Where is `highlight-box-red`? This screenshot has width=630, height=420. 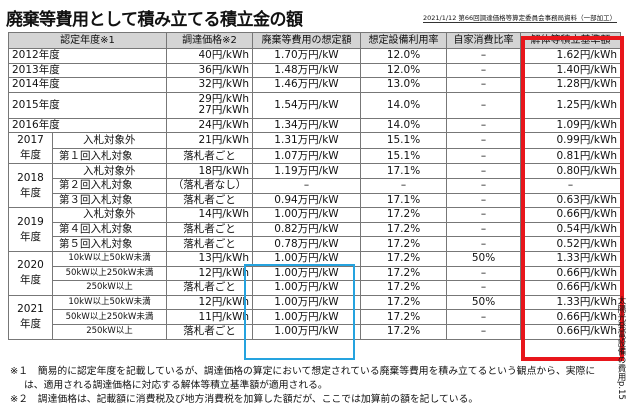
highlight-box-red is located at coordinates (572, 198).